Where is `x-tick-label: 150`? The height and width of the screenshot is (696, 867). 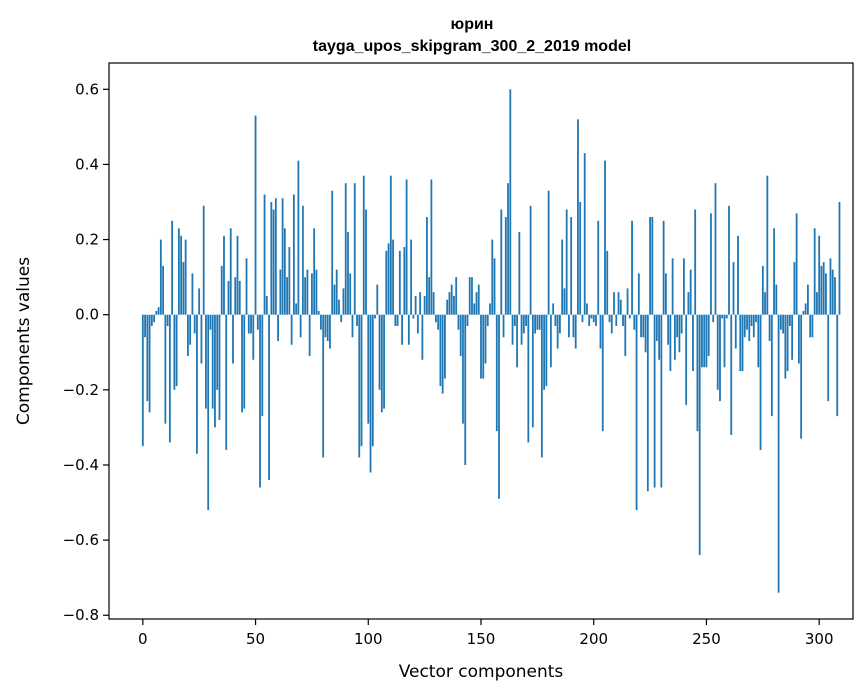 x-tick-label: 150 is located at coordinates (481, 639).